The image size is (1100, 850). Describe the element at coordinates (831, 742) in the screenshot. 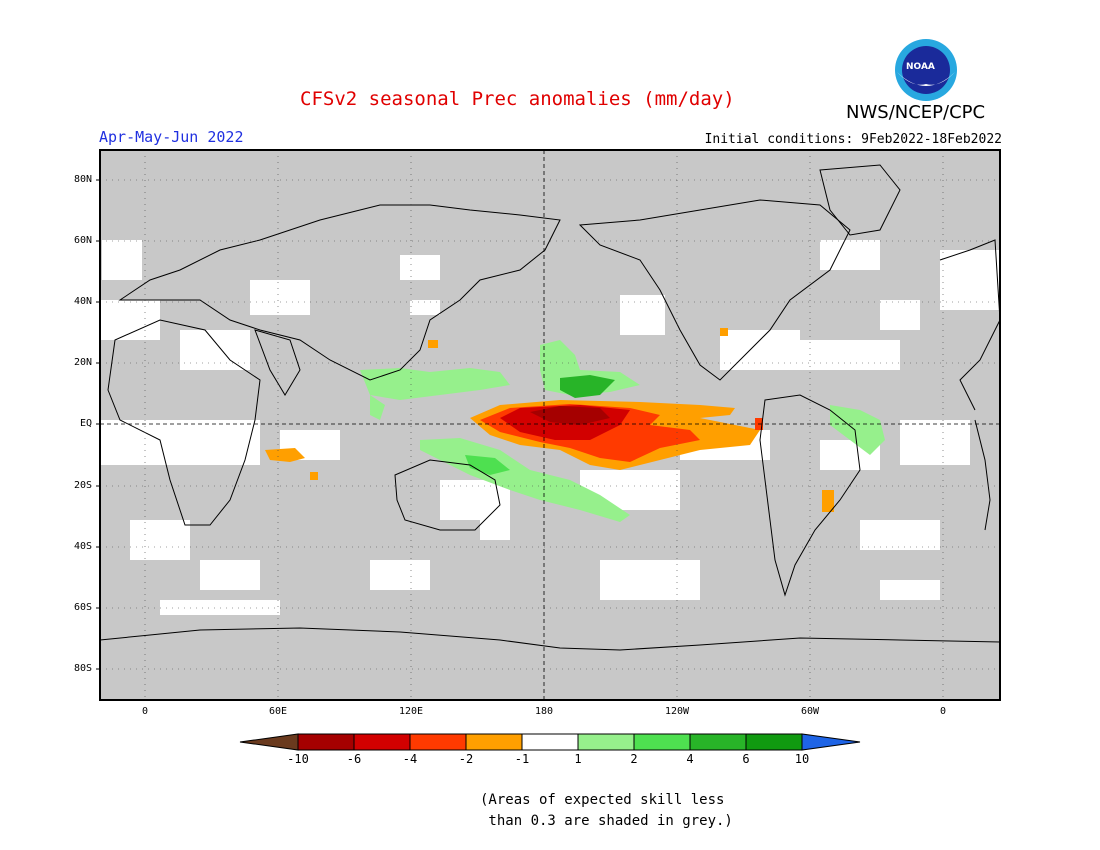

I see `colorbar-max-arrow` at that location.